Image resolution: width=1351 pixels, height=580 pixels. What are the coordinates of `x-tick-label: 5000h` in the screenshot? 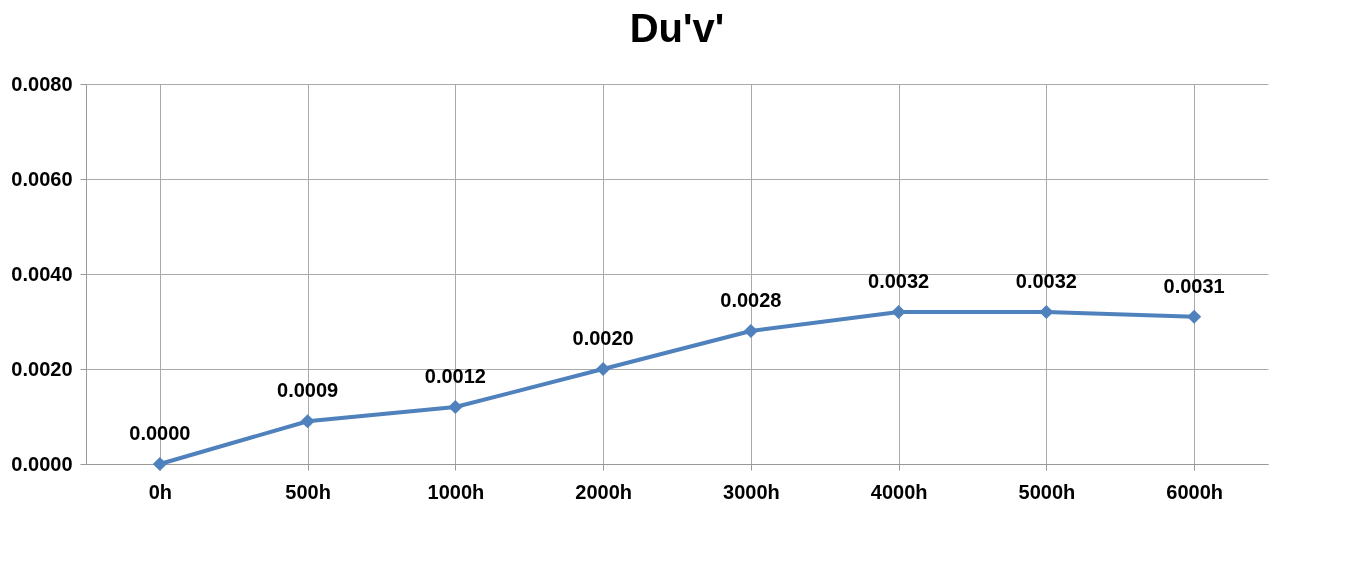 It's located at (1047, 491).